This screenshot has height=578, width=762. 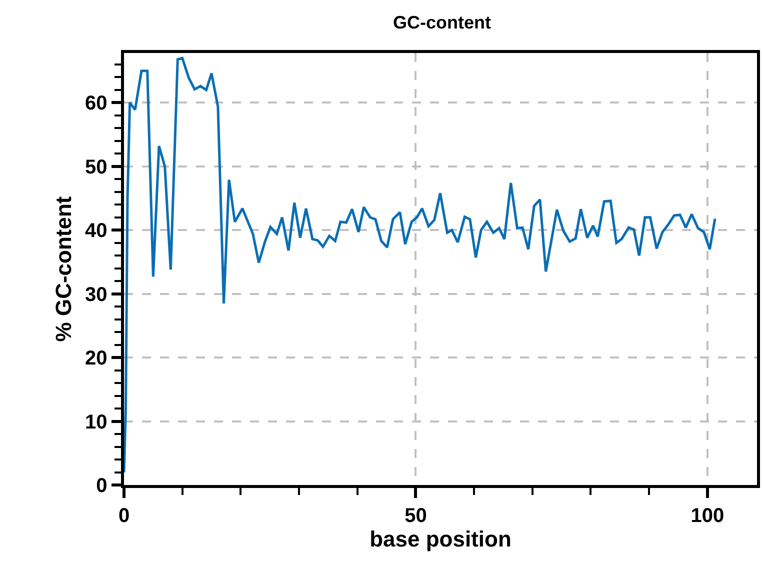 I want to click on x-tick-label: 50, so click(x=415, y=515).